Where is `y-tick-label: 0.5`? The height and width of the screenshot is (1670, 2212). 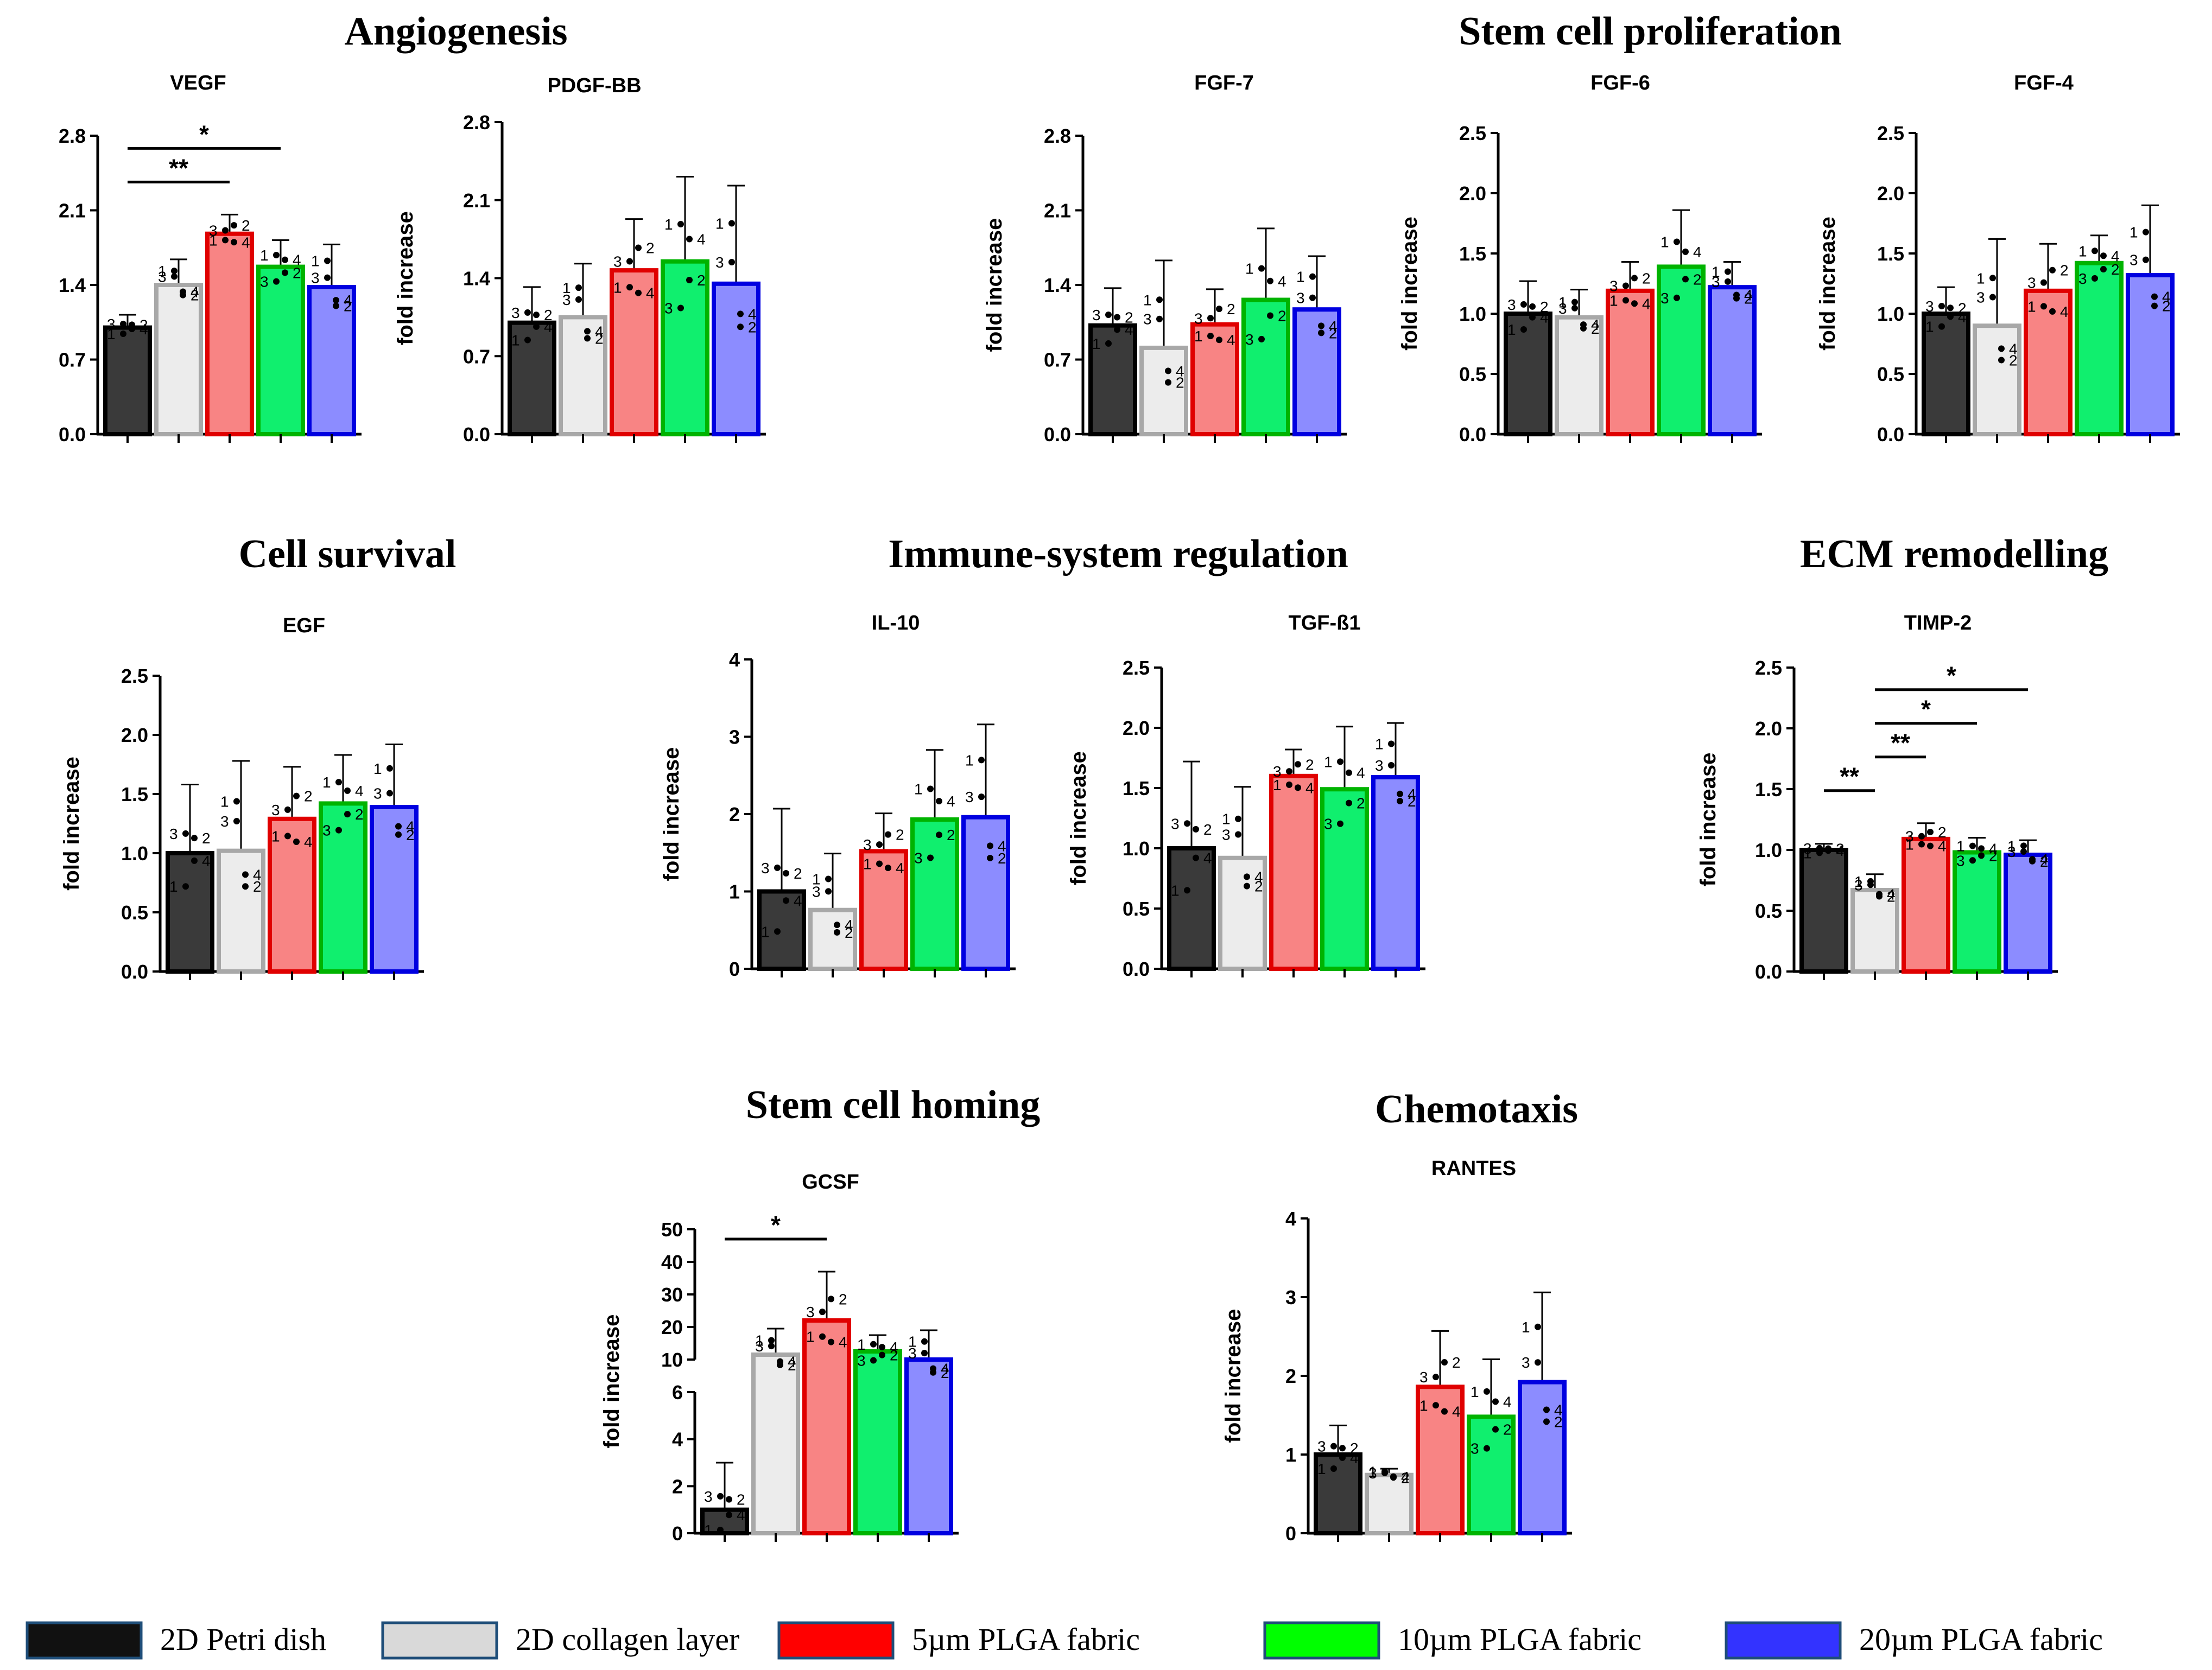 y-tick-label: 0.5 is located at coordinates (134, 912).